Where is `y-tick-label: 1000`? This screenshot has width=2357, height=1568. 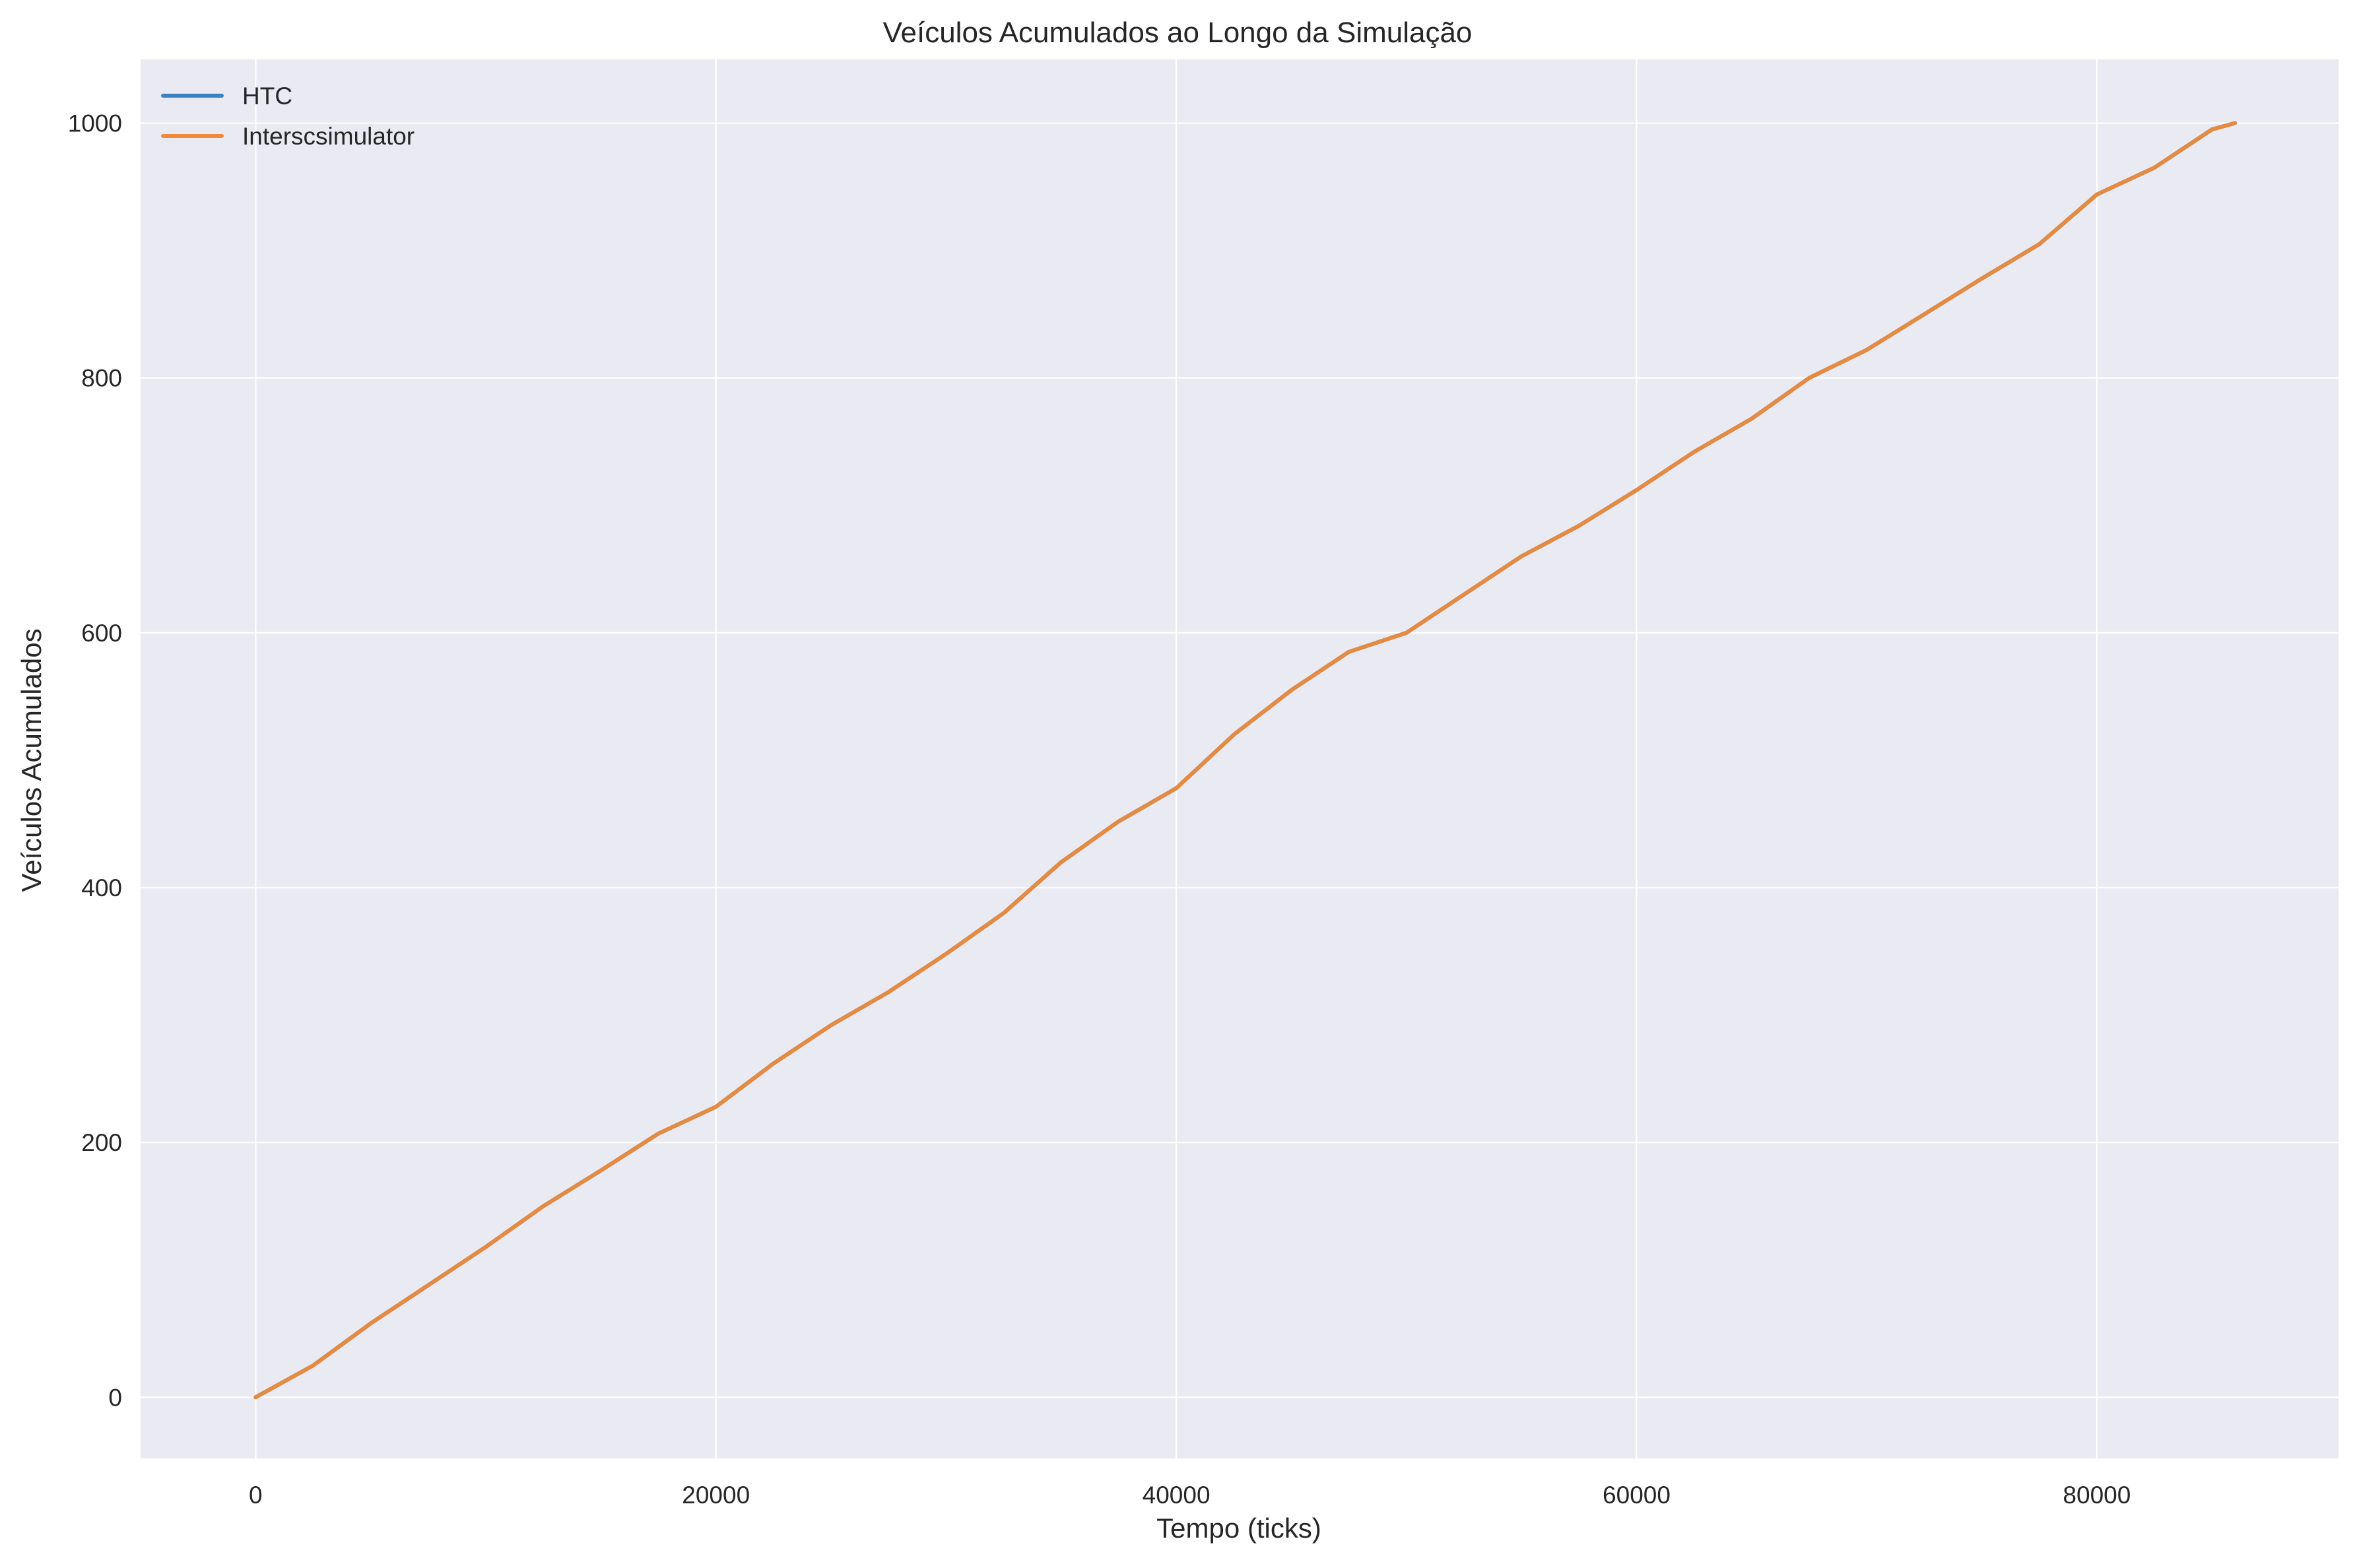 y-tick-label: 1000 is located at coordinates (95, 123).